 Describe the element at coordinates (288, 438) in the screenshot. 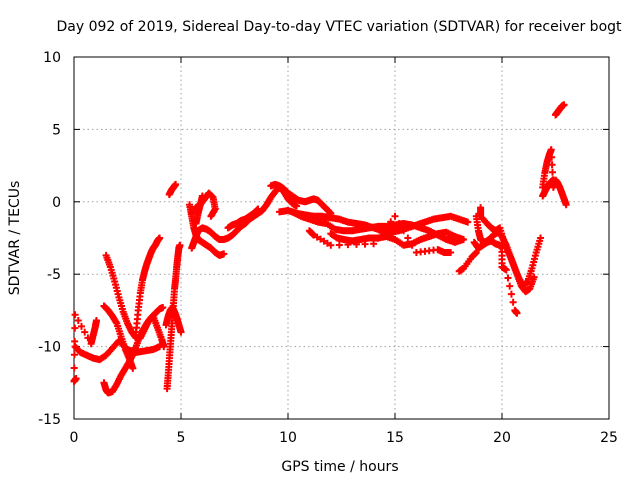

I see `x-tick-label: 10` at that location.